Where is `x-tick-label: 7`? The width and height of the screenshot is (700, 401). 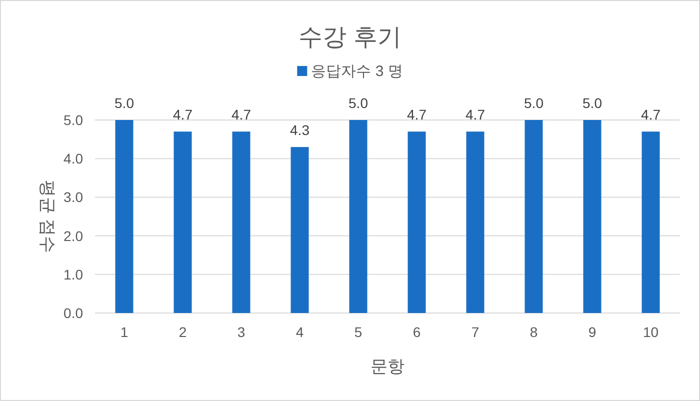 x-tick-label: 7 is located at coordinates (475, 332).